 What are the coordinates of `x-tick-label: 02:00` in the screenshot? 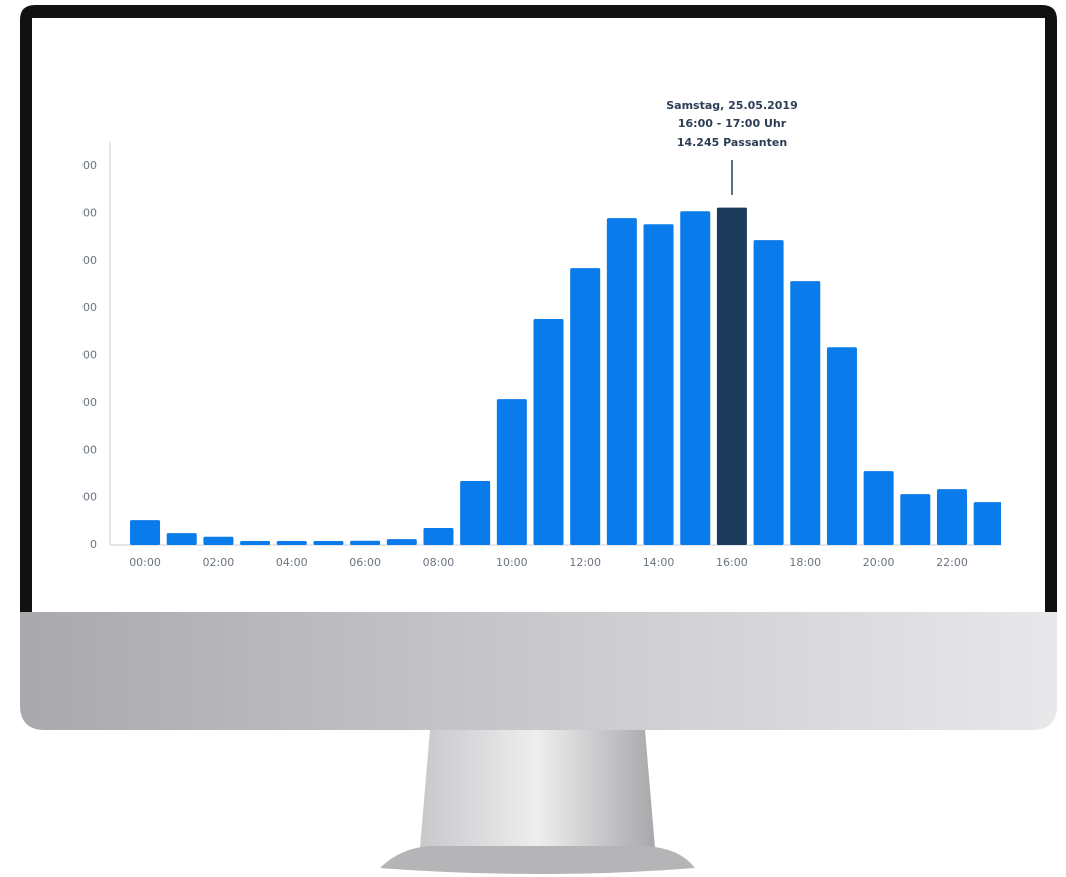 It's located at (219, 562).